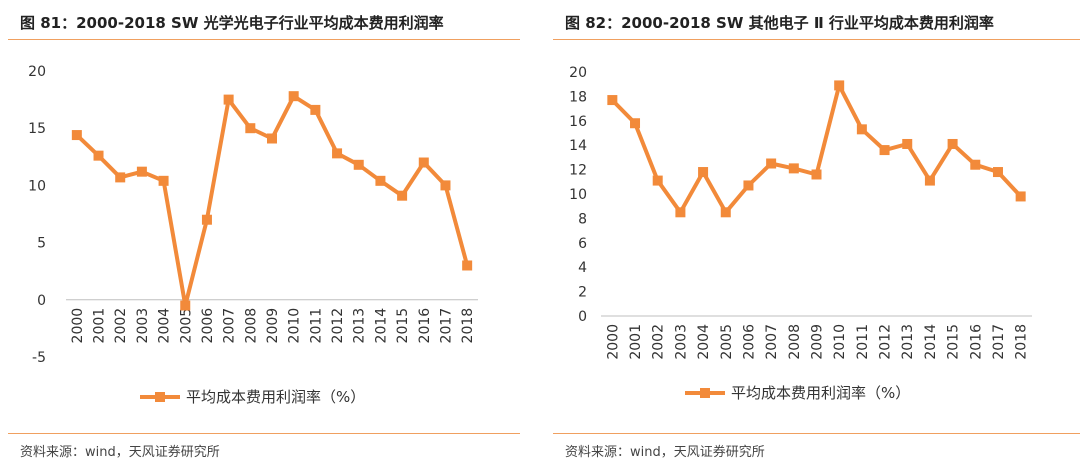 The height and width of the screenshot is (463, 1080). Describe the element at coordinates (425, 326) in the screenshot. I see `x-tick-label-left: 2016` at that location.